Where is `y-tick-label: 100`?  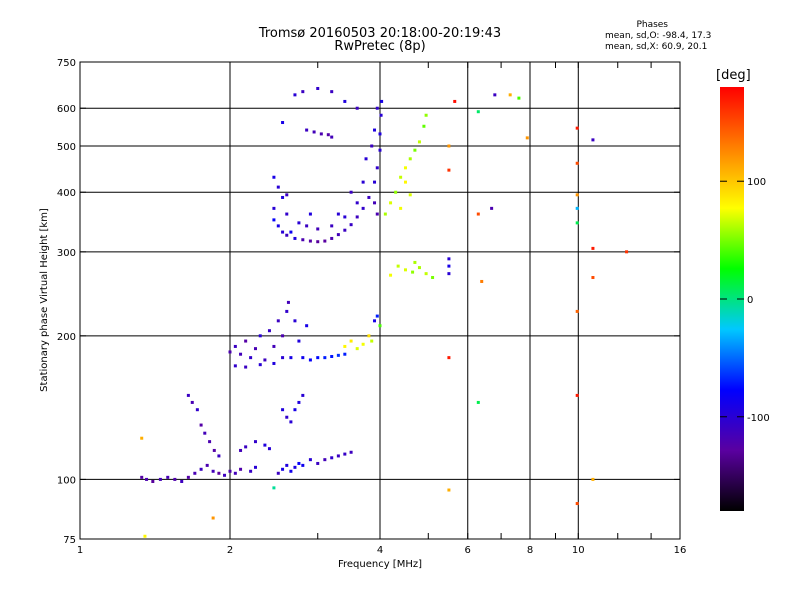
y-tick-label: 100 is located at coordinates (66, 480).